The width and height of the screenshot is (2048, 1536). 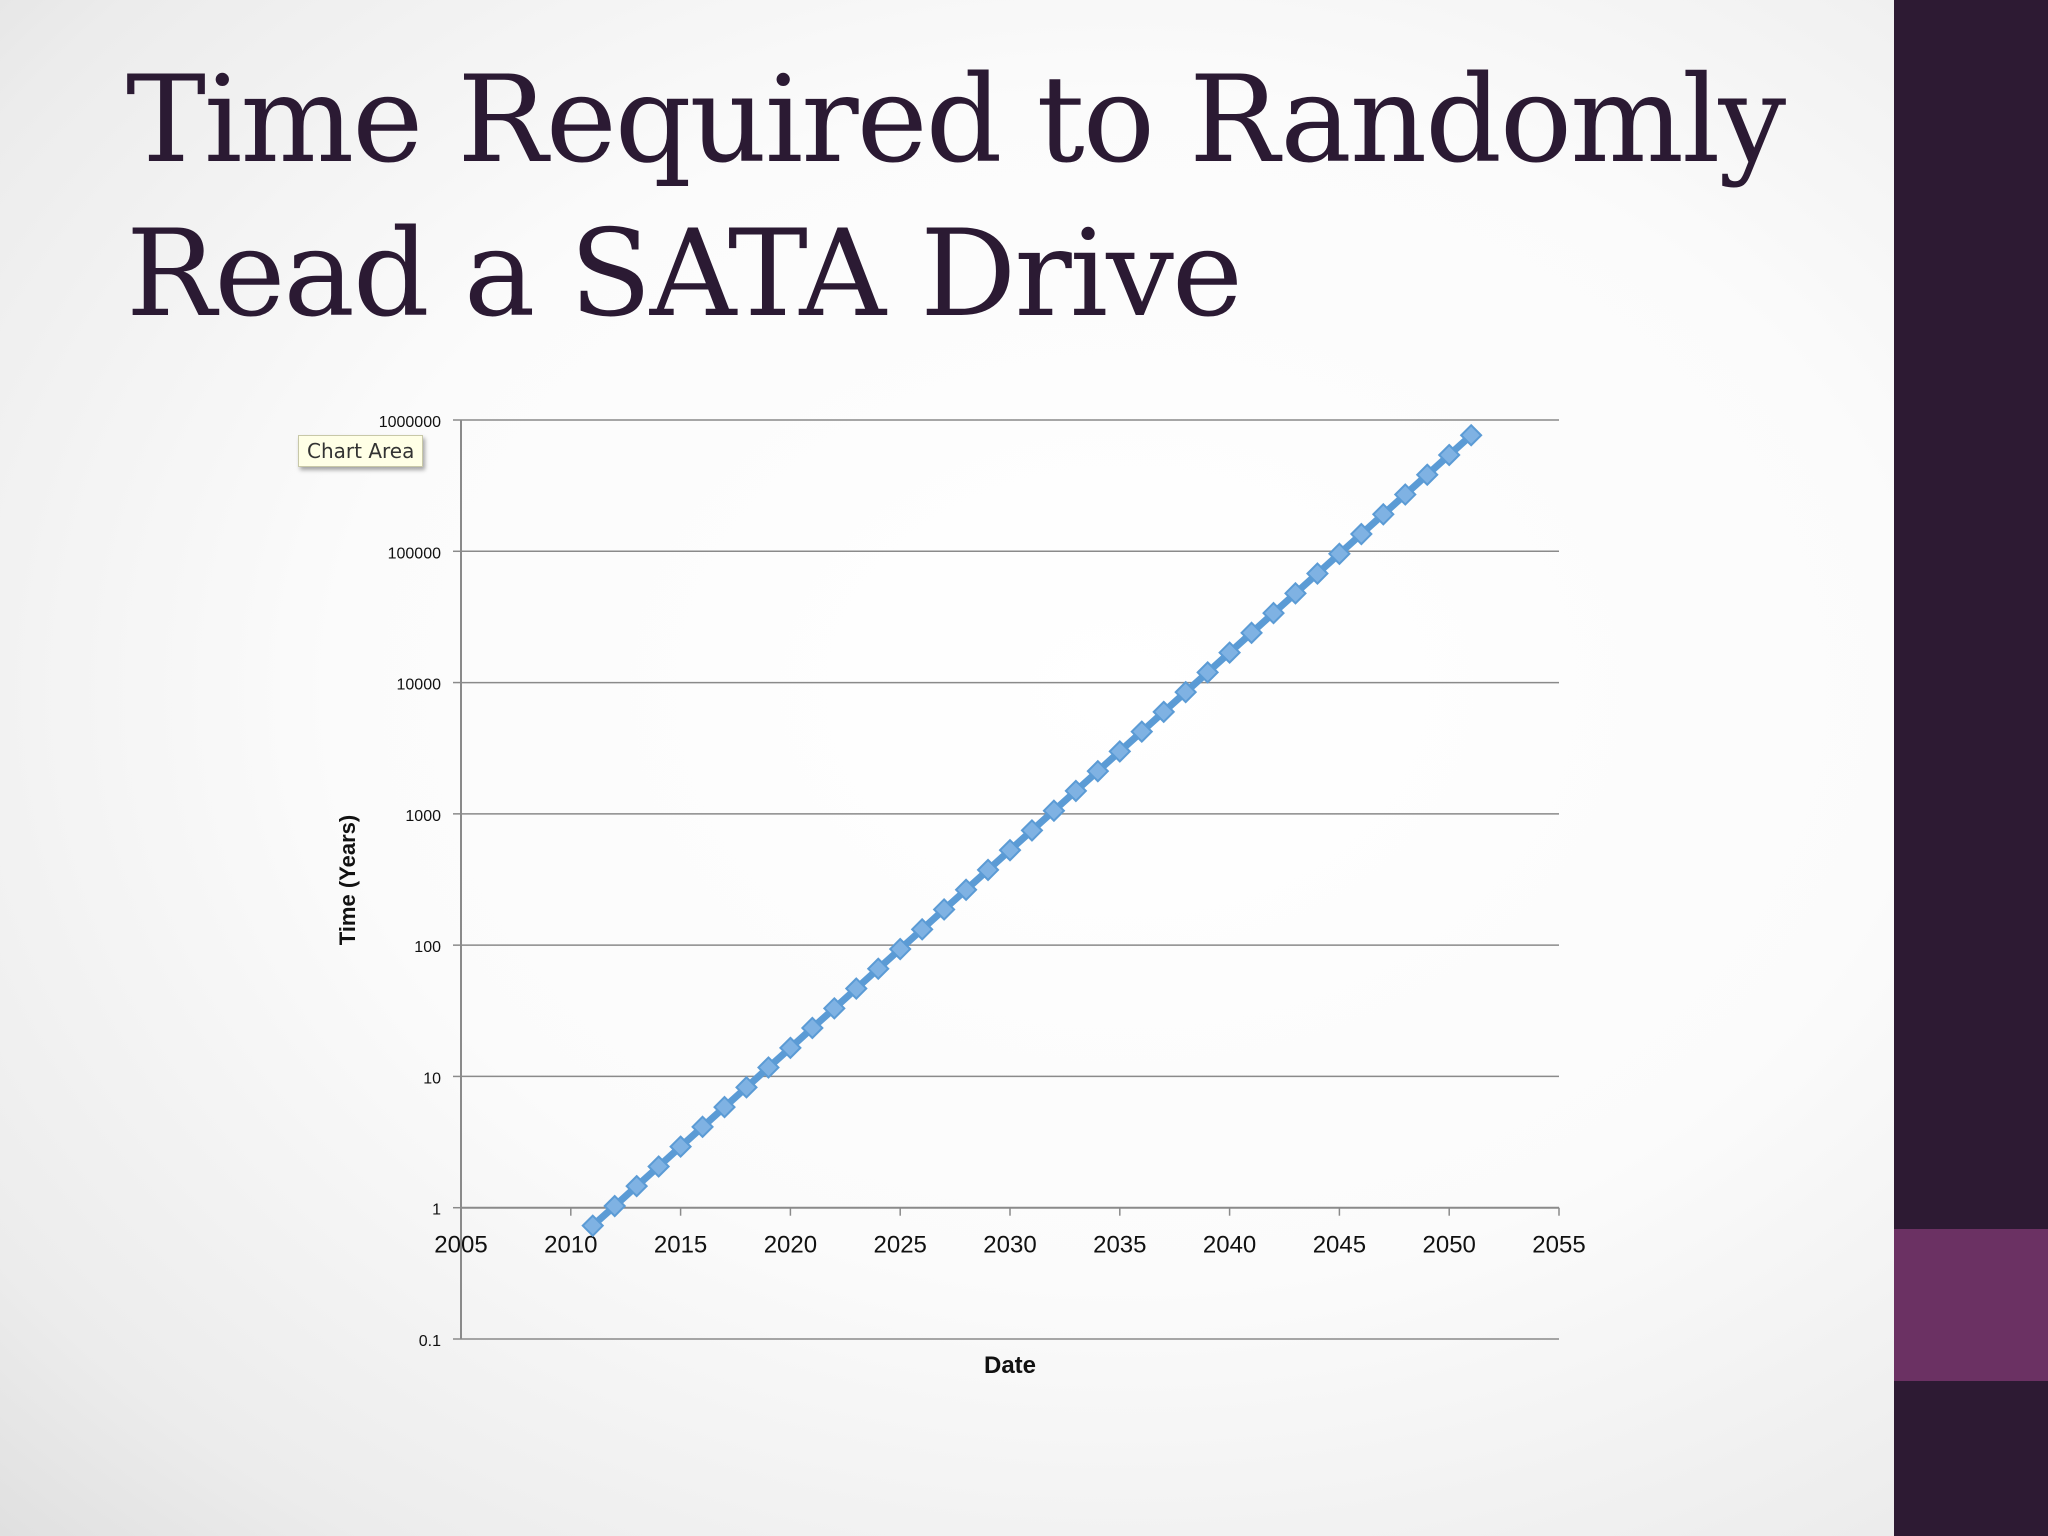 I want to click on y-tick-label: 1000, so click(x=423, y=816).